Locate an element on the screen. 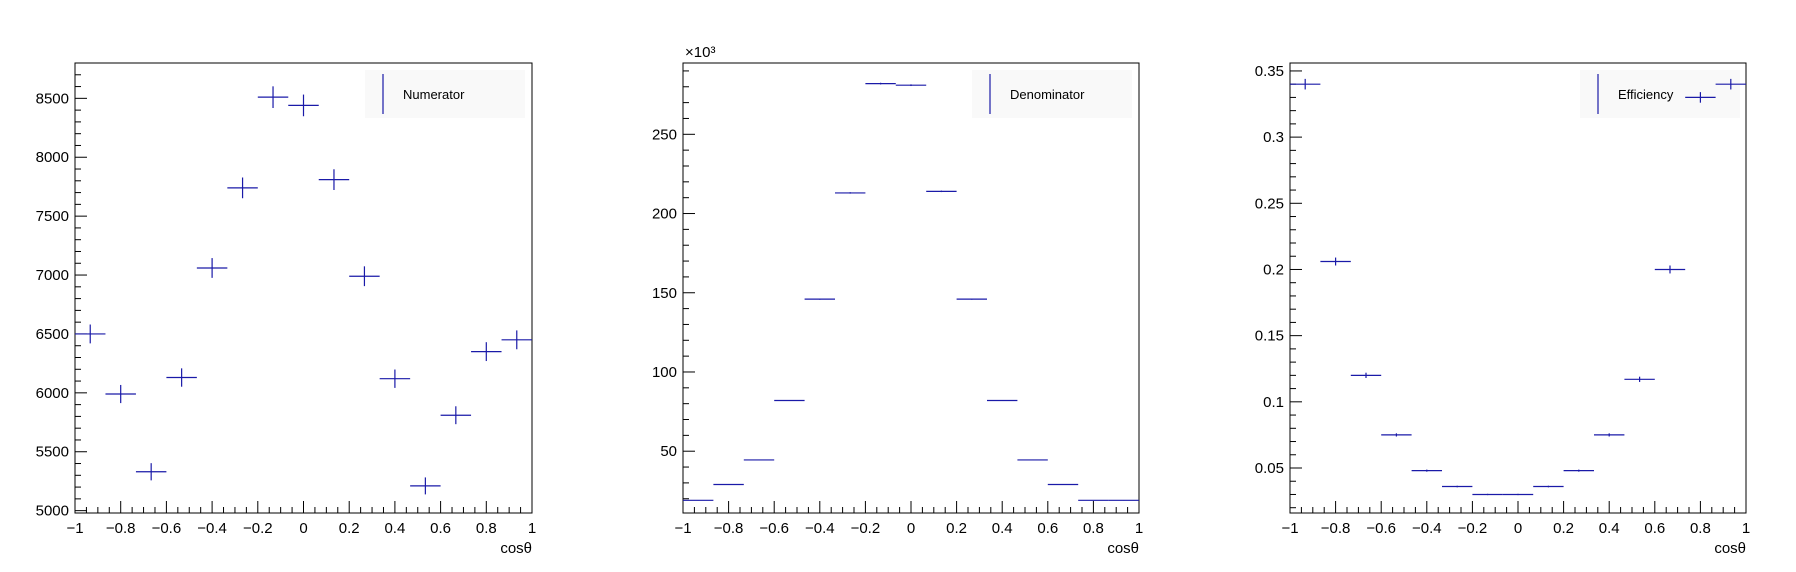 Image resolution: width=1796 pixels, height=572 pixels. y-tick-label: 100 is located at coordinates (664, 372).